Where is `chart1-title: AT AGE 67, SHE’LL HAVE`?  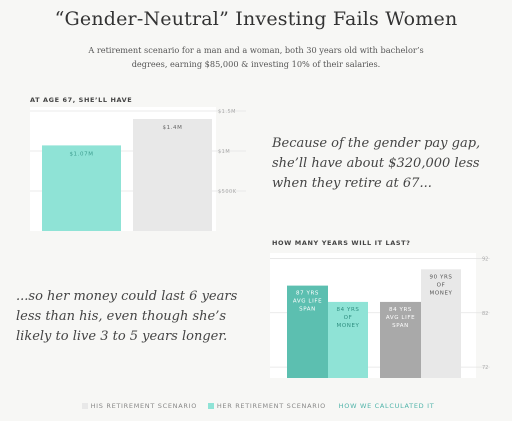
chart1-title: AT AGE 67, SHE’LL HAVE is located at coordinates (81, 100).